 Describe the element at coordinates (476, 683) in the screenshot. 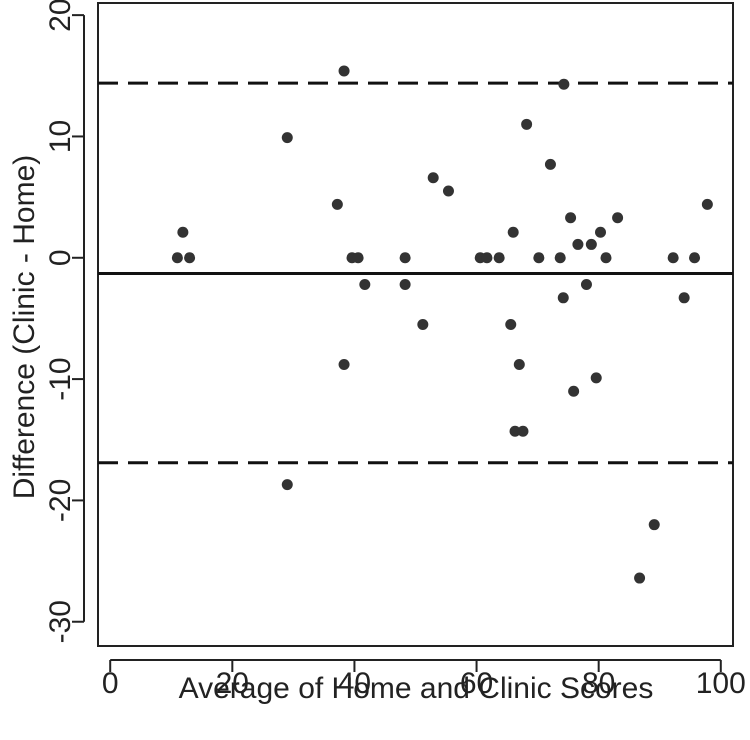

I see `x-tick-label: 60` at that location.